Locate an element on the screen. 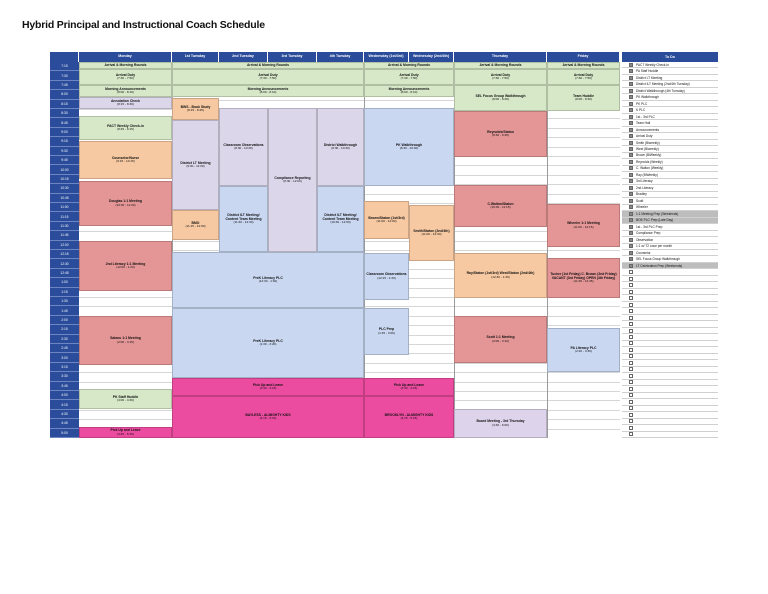 This screenshot has width=768, height=594. mon-salanu-meeting: Salanu 1:1 Meeting (2:00 - 3:15) is located at coordinates (125, 340).